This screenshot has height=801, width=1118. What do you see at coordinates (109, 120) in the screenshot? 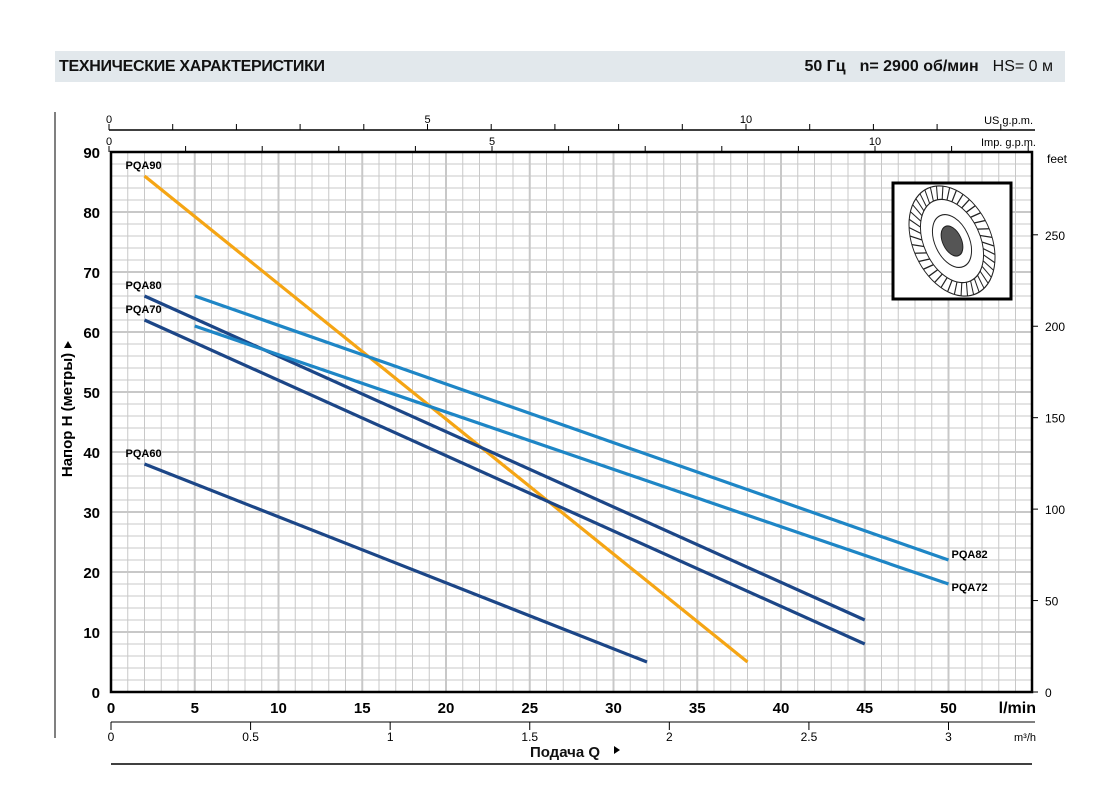
I see `us-gpm-tick-label: 0` at bounding box center [109, 120].